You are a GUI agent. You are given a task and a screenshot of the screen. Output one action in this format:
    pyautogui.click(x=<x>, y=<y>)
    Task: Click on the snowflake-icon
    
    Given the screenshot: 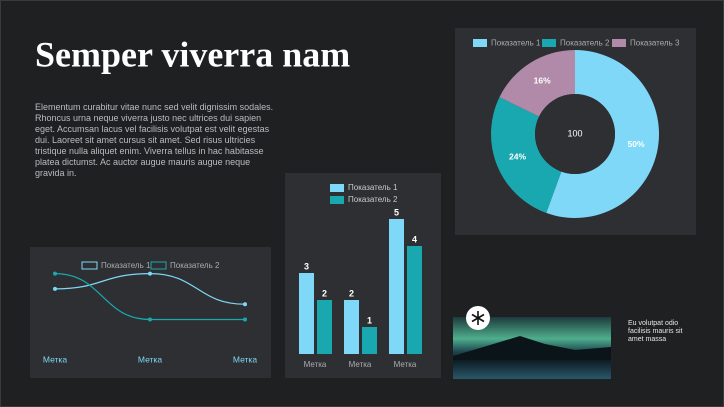 What is the action you would take?
    pyautogui.click(x=478, y=318)
    